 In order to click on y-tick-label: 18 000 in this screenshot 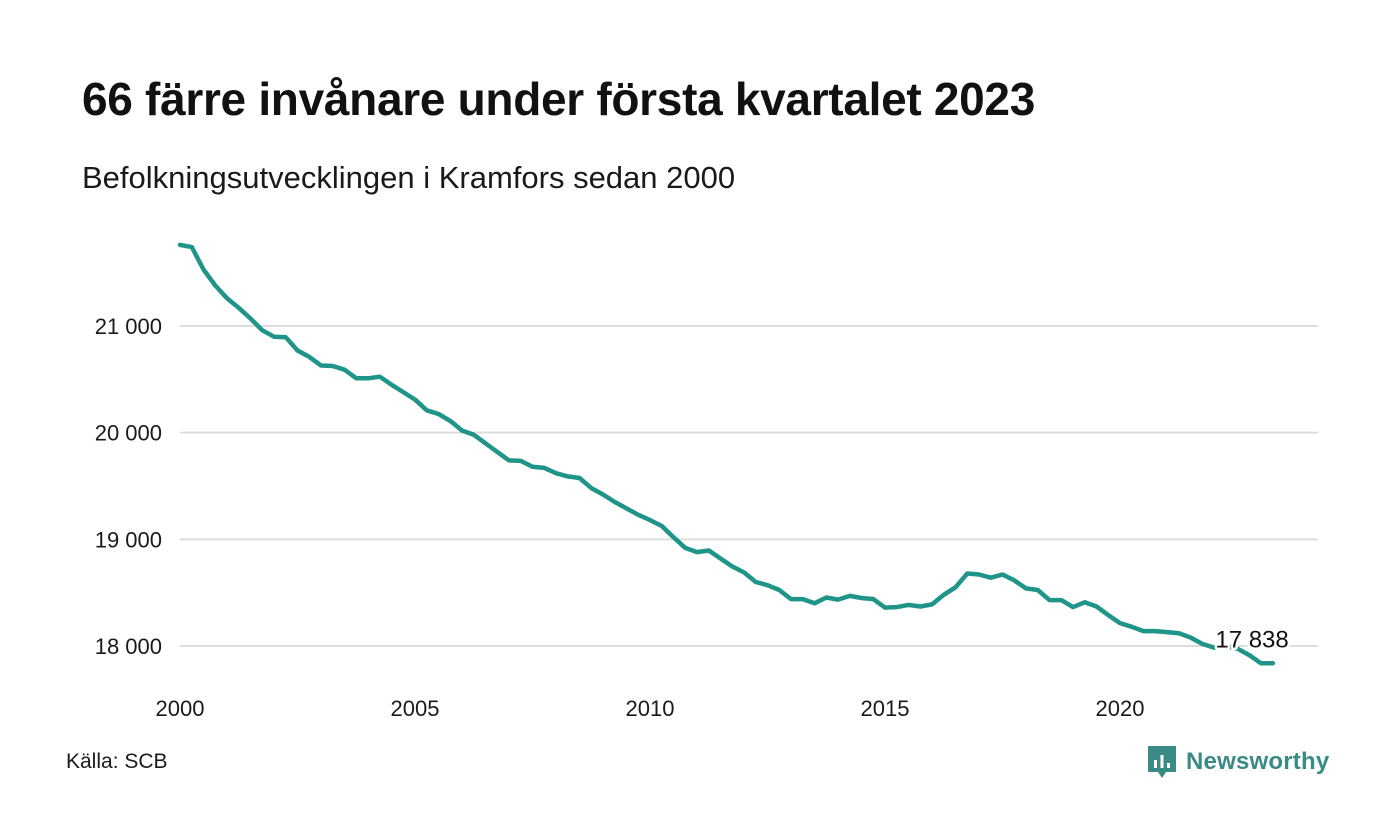, I will do `click(128, 646)`.